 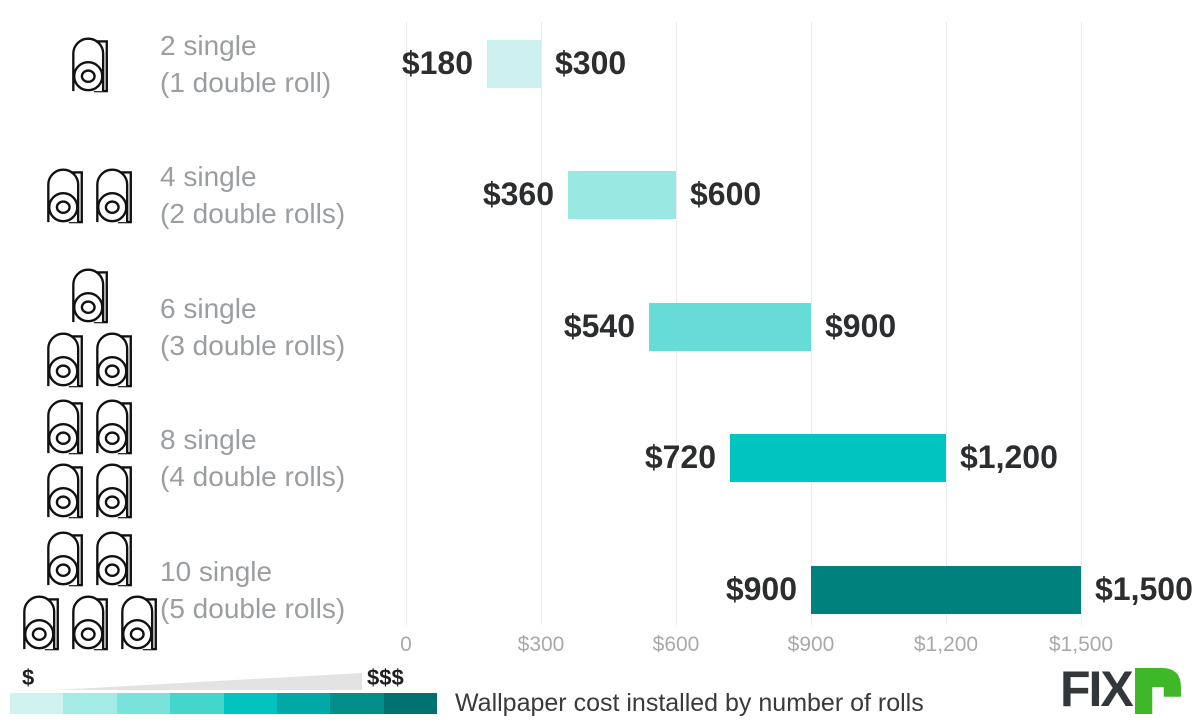 I want to click on row-category-label-line: 10 single, so click(x=216, y=571).